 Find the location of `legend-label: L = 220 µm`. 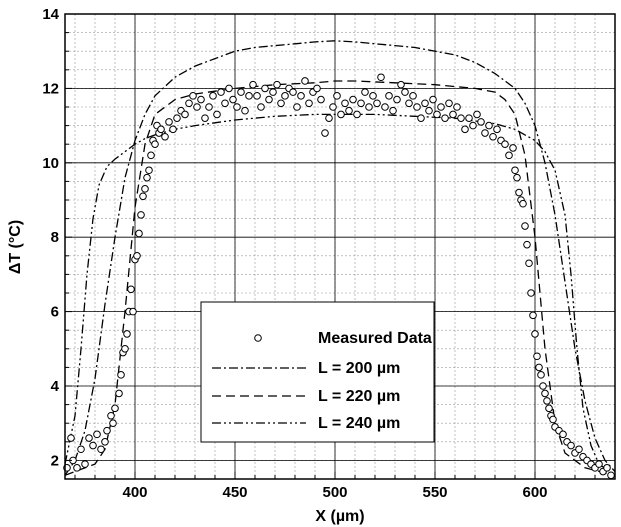

legend-label: L = 220 µm is located at coordinates (359, 396).